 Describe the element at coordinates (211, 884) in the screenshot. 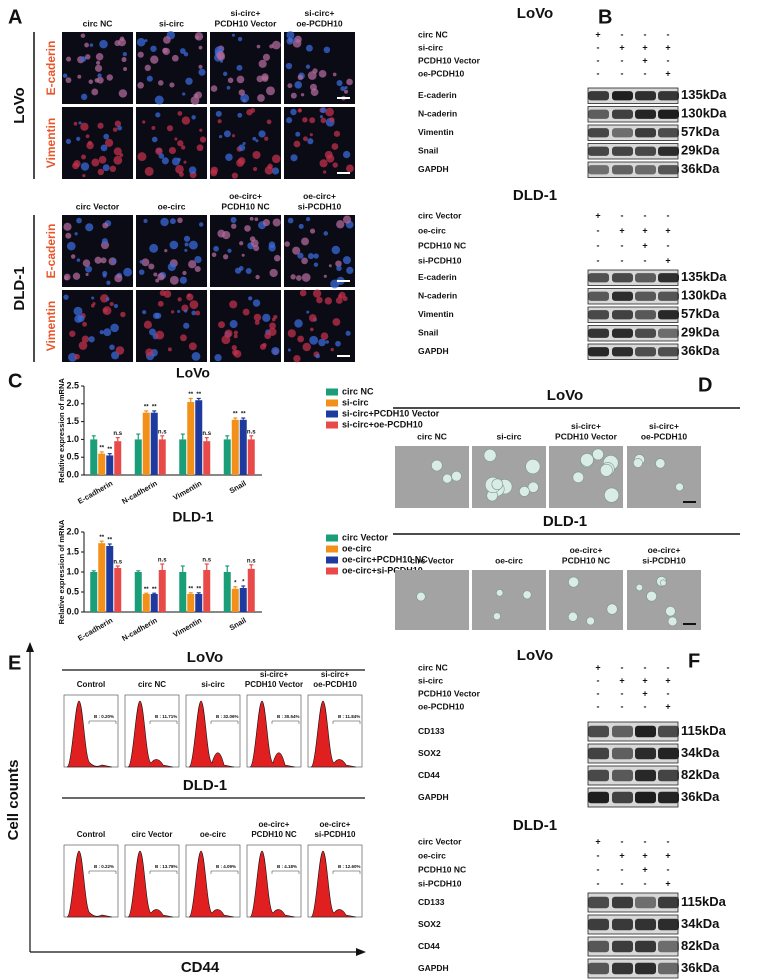

I see `histogram` at that location.